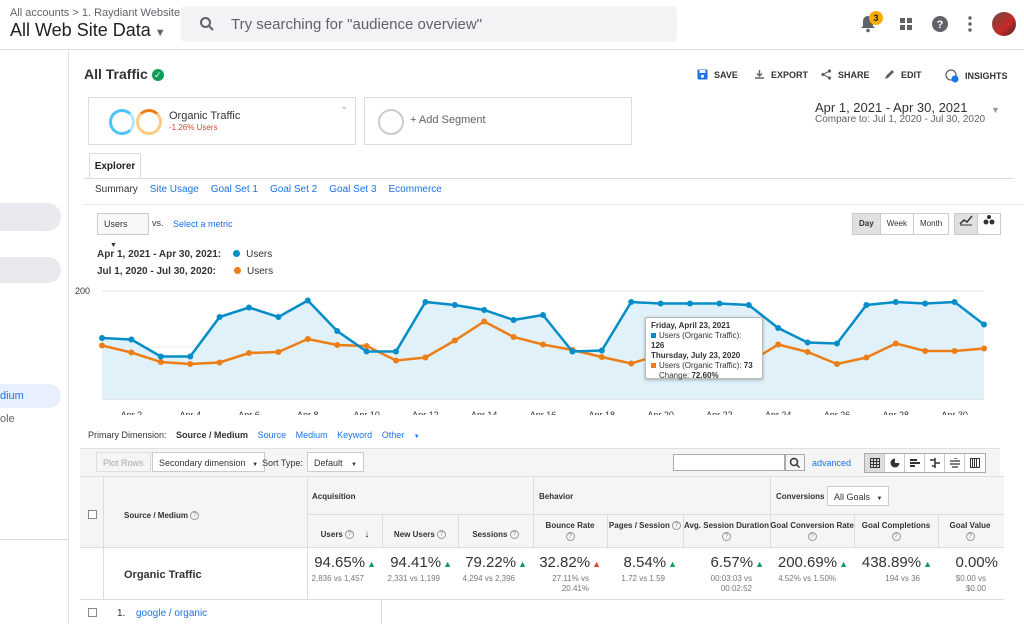  Describe the element at coordinates (123, 462) in the screenshot. I see `plot-rows-button: Plot Rows` at that location.